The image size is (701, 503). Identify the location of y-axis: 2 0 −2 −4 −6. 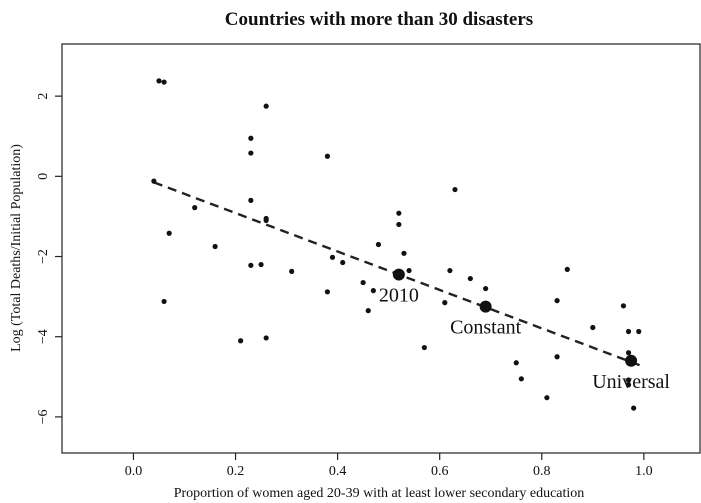
(49, 258).